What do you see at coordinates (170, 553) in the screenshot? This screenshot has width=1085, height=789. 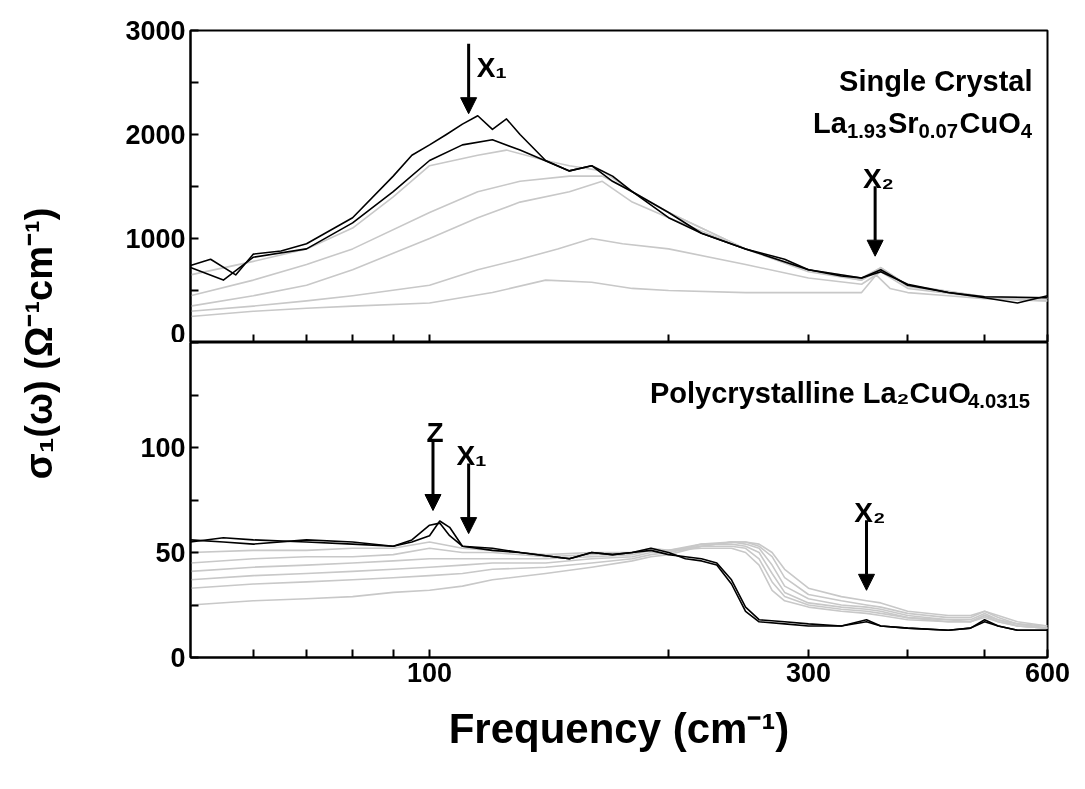 I see `y-tick-label: 50` at bounding box center [170, 553].